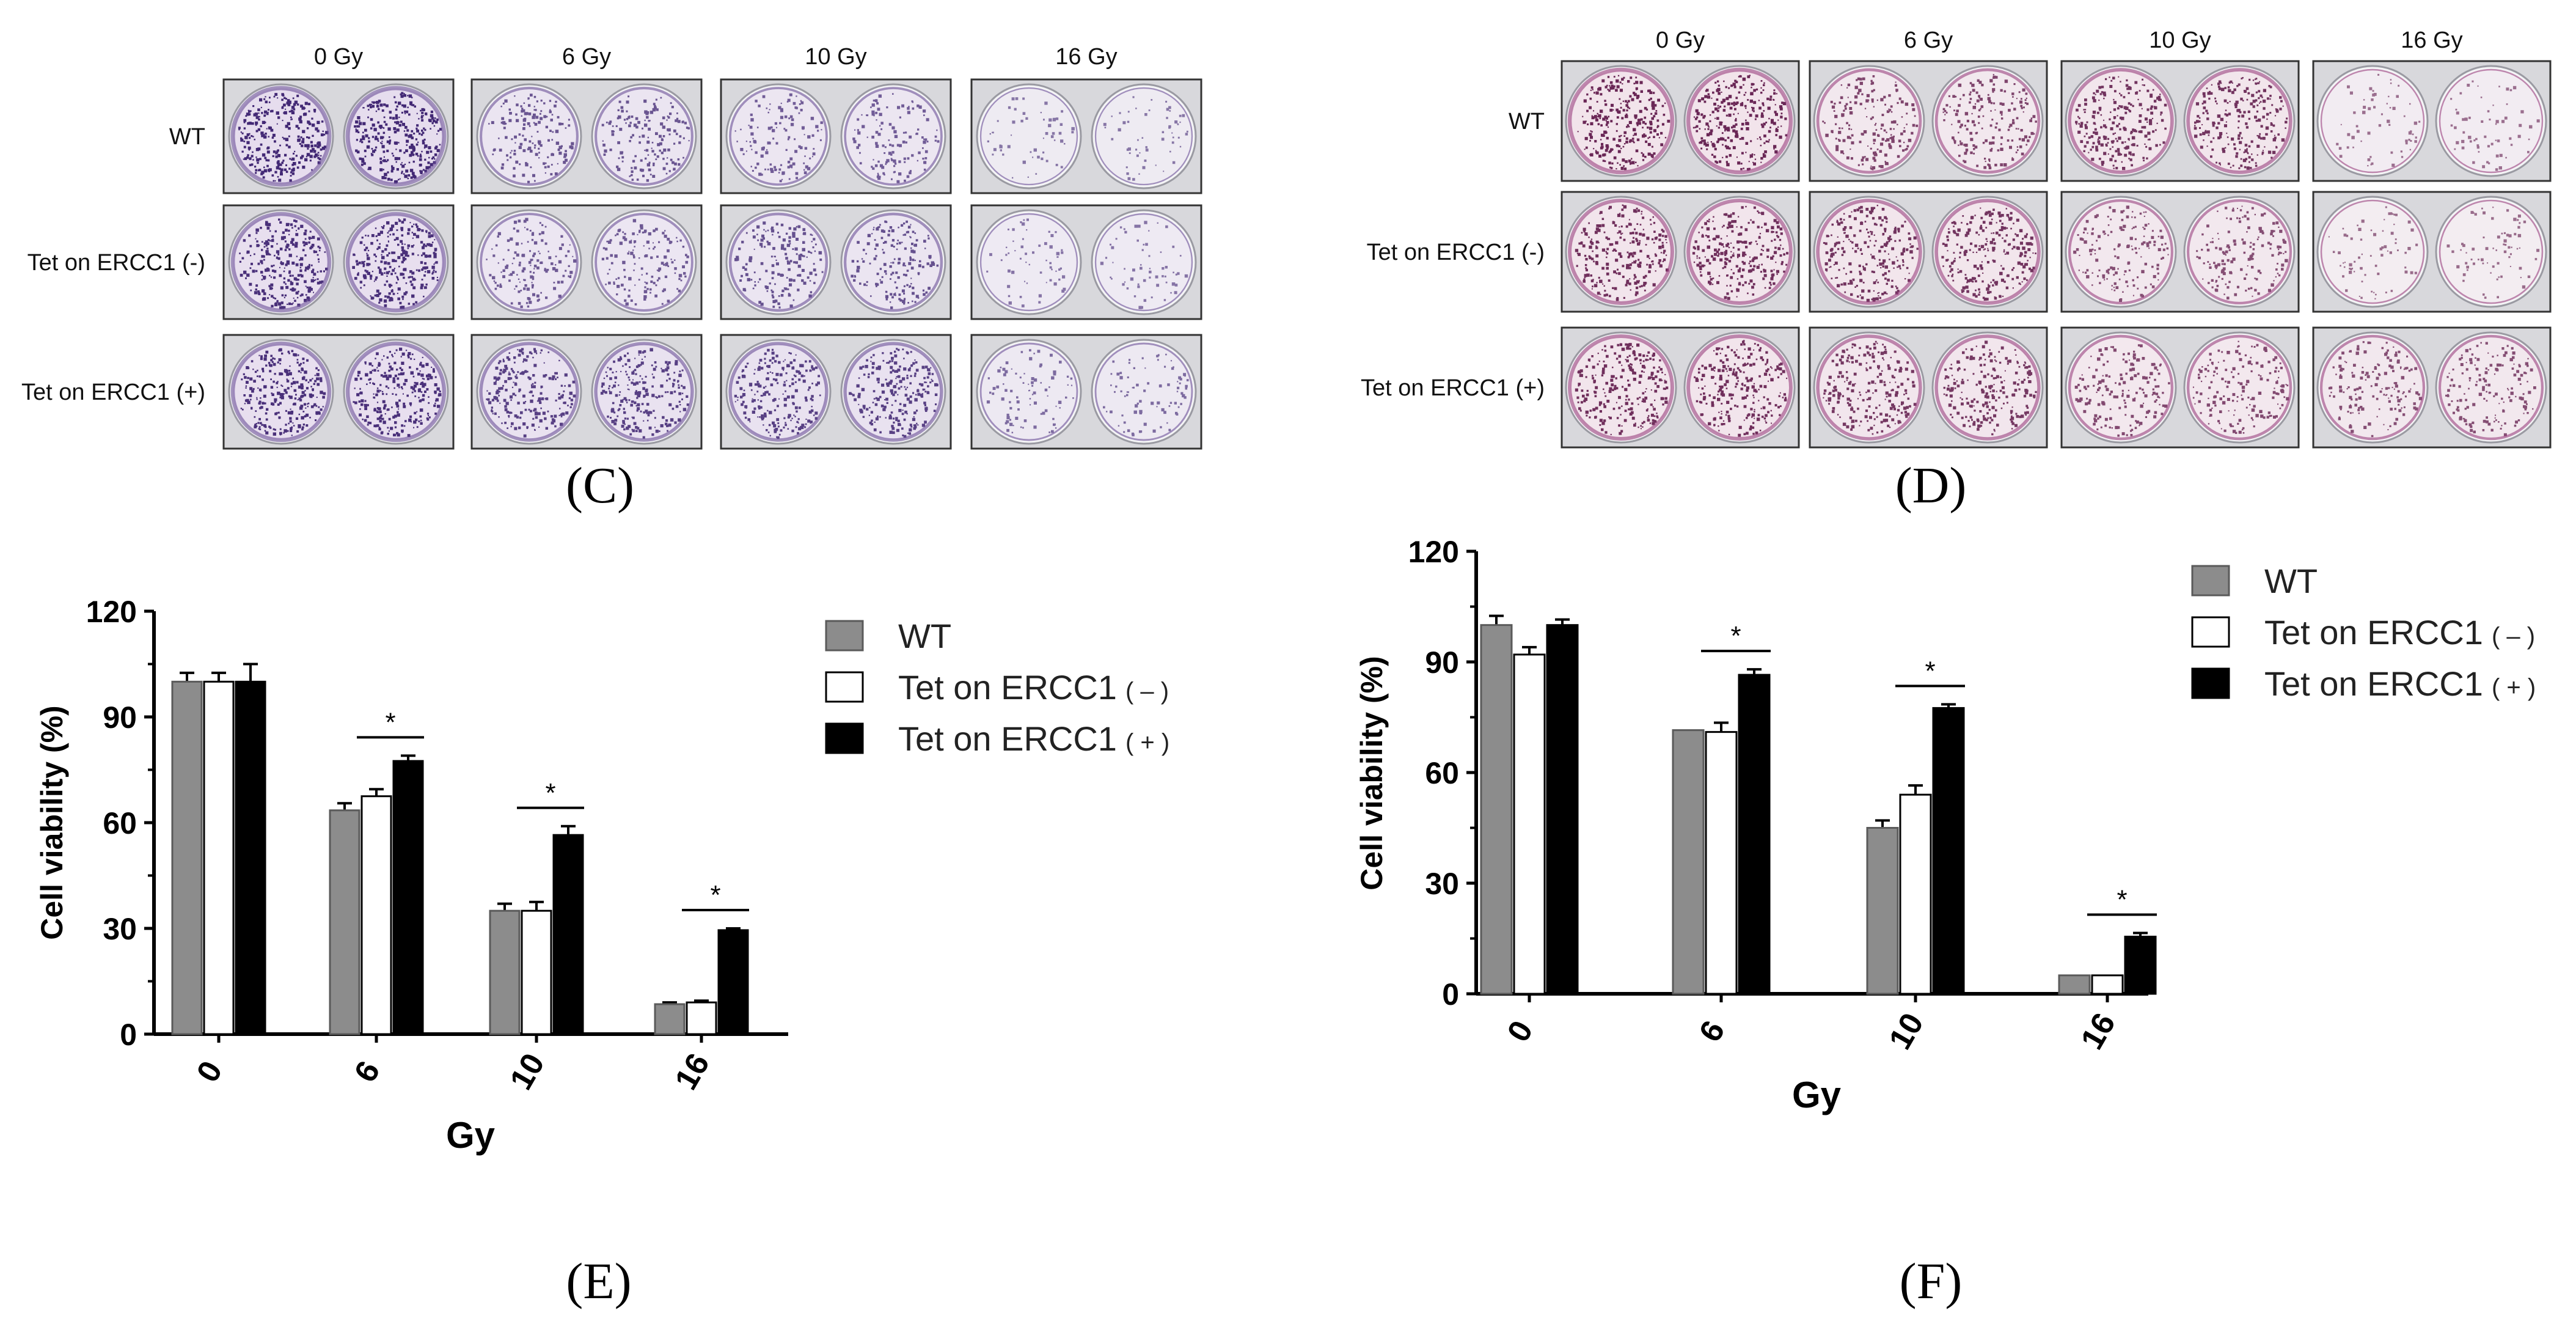 This screenshot has width=2576, height=1333. I want to click on legend-e-wt-swatch, so click(844, 636).